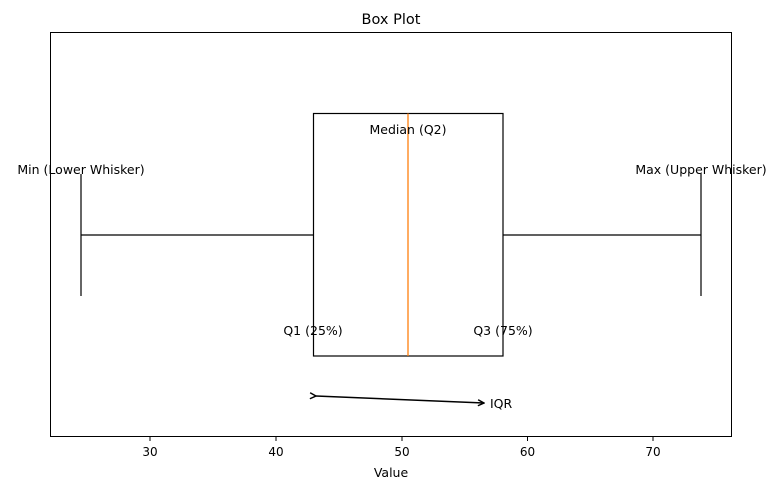 This screenshot has height=490, width=784. I want to click on x-axis-tick-labels: 30 40 50 60 70, so click(401, 452).